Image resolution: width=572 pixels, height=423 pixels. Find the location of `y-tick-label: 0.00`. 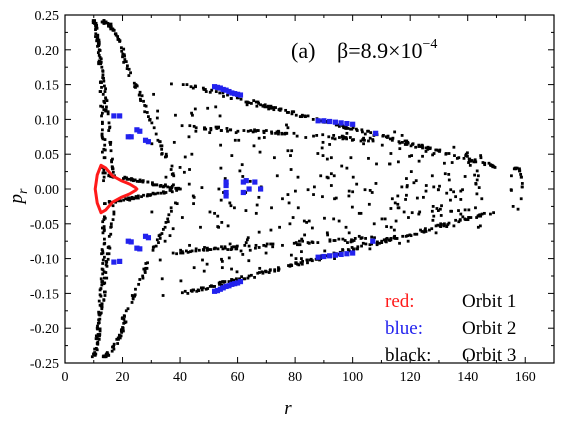

y-tick-label: 0.00 is located at coordinates (47, 190).